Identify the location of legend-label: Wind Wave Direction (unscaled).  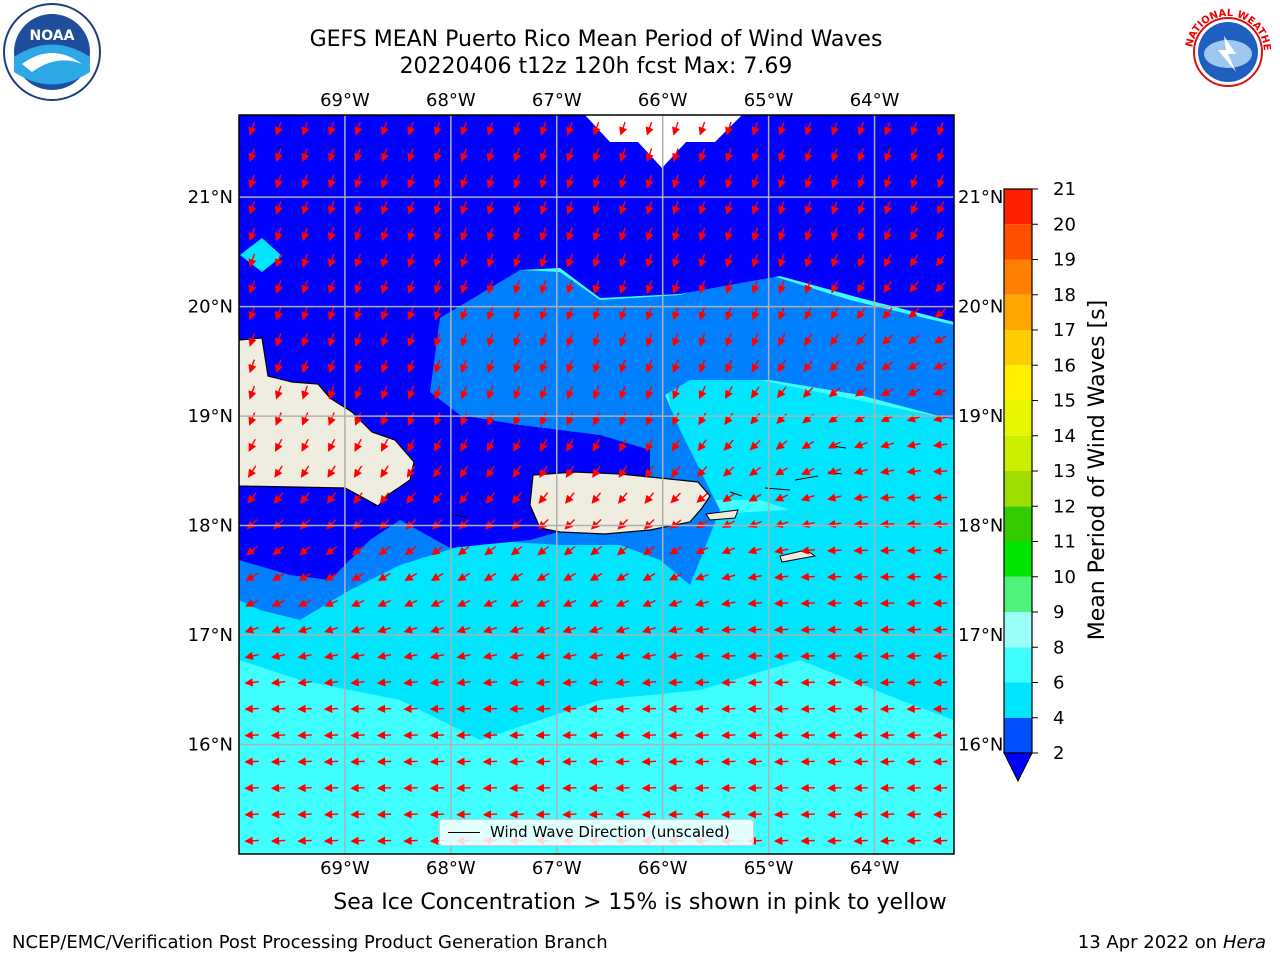
(610, 832).